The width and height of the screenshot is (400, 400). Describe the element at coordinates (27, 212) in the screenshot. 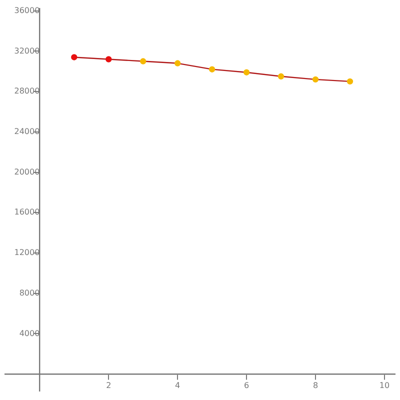

I see `y-tick-label: 16000` at that location.